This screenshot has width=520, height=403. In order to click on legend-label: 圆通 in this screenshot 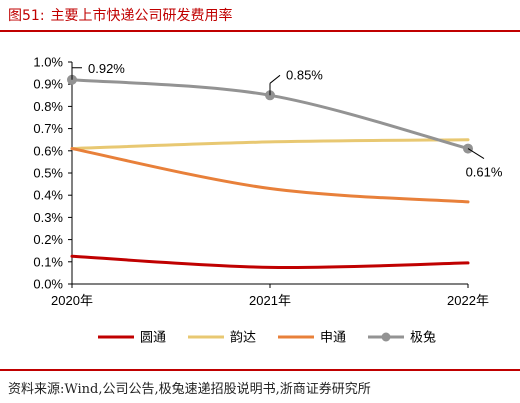, I will do `click(153, 337)`.